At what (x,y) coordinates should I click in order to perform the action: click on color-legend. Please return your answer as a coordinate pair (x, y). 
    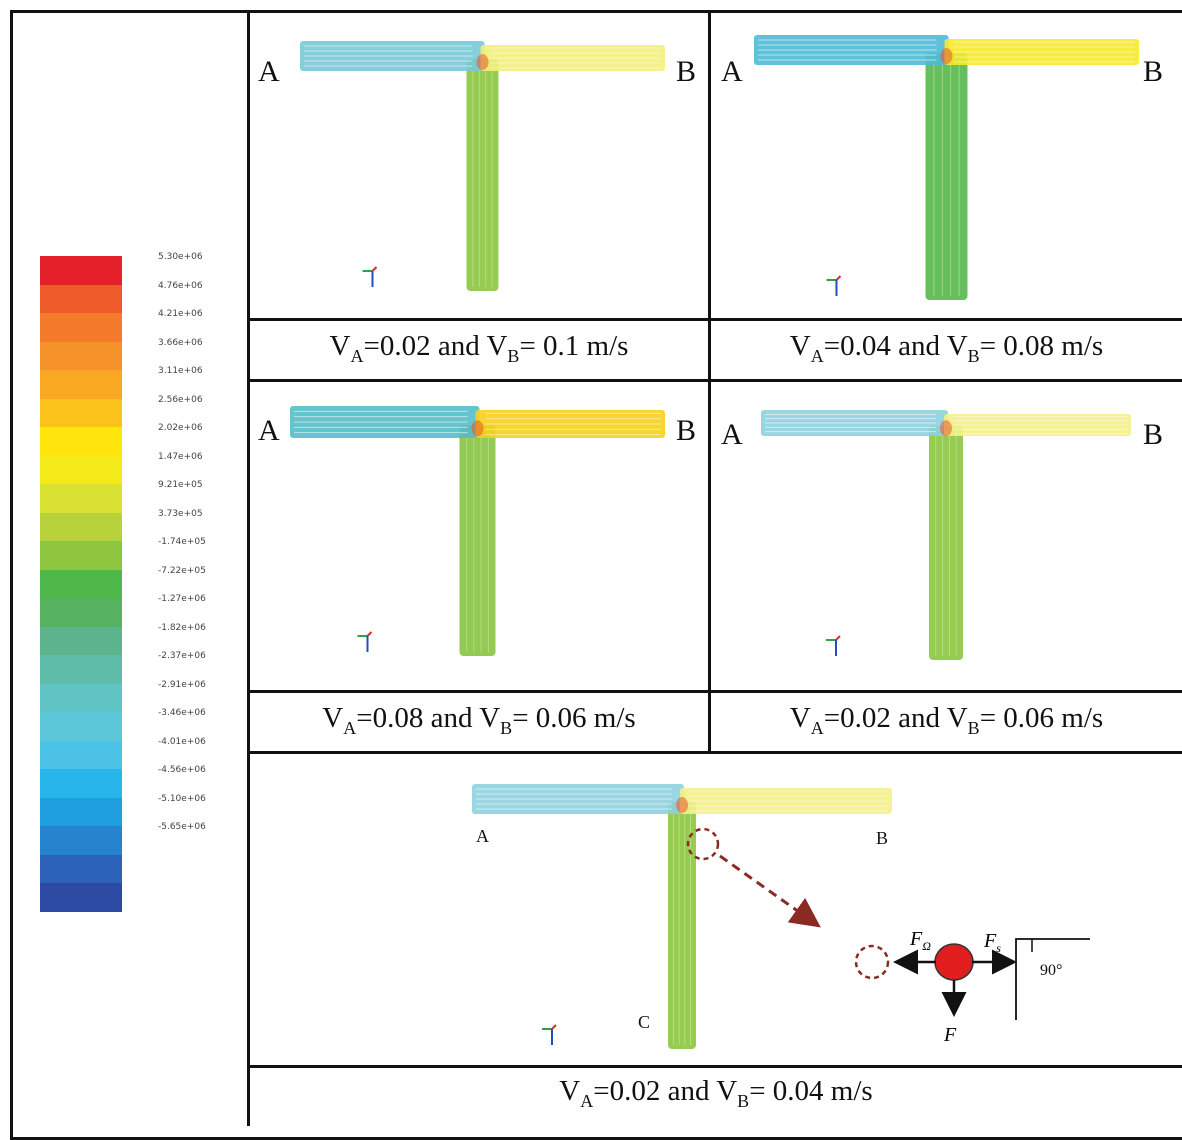
    Looking at the image, I should click on (81, 584).